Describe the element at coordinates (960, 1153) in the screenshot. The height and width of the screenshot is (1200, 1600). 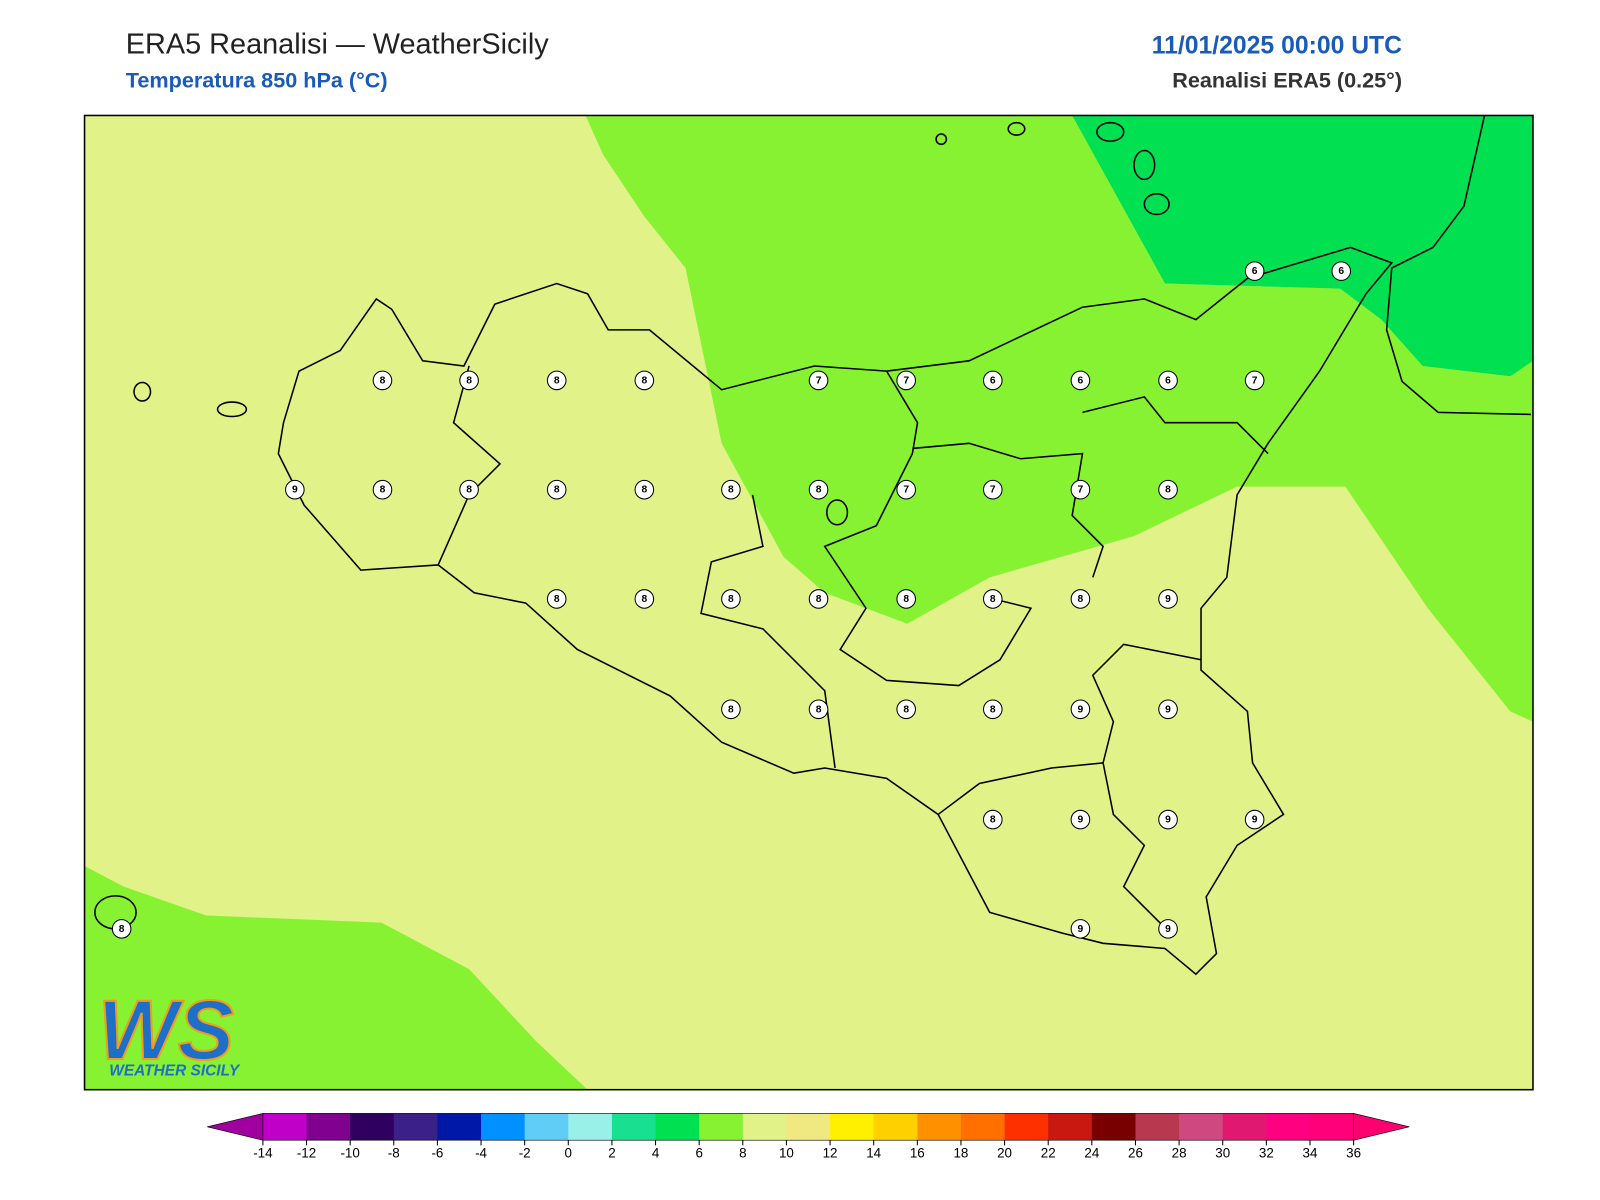
I see `colorbar-tick-label: 18` at that location.